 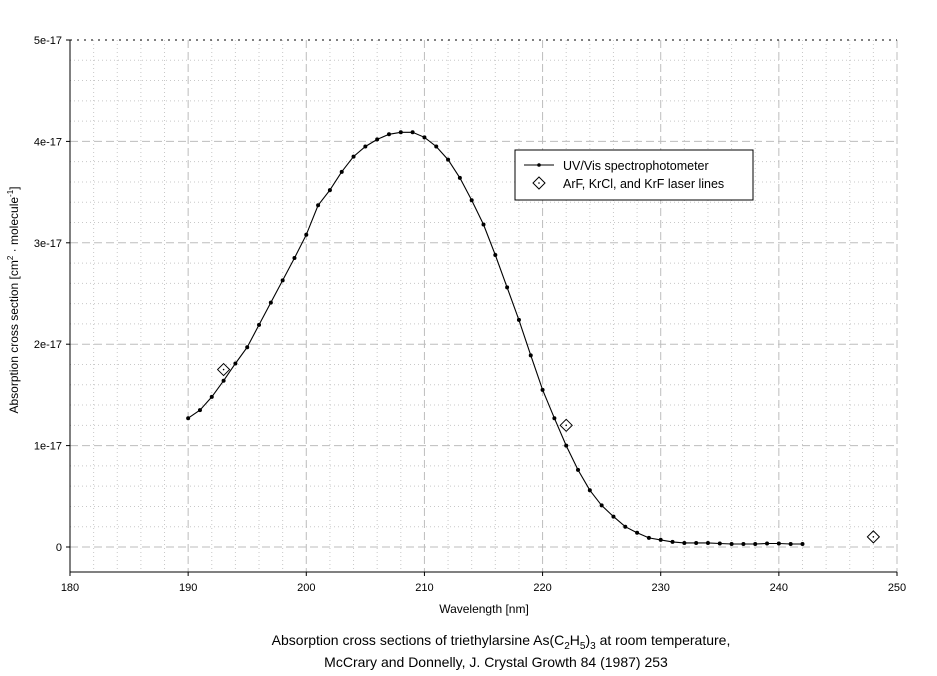 I want to click on x-tick-label: 250, so click(x=897, y=588).